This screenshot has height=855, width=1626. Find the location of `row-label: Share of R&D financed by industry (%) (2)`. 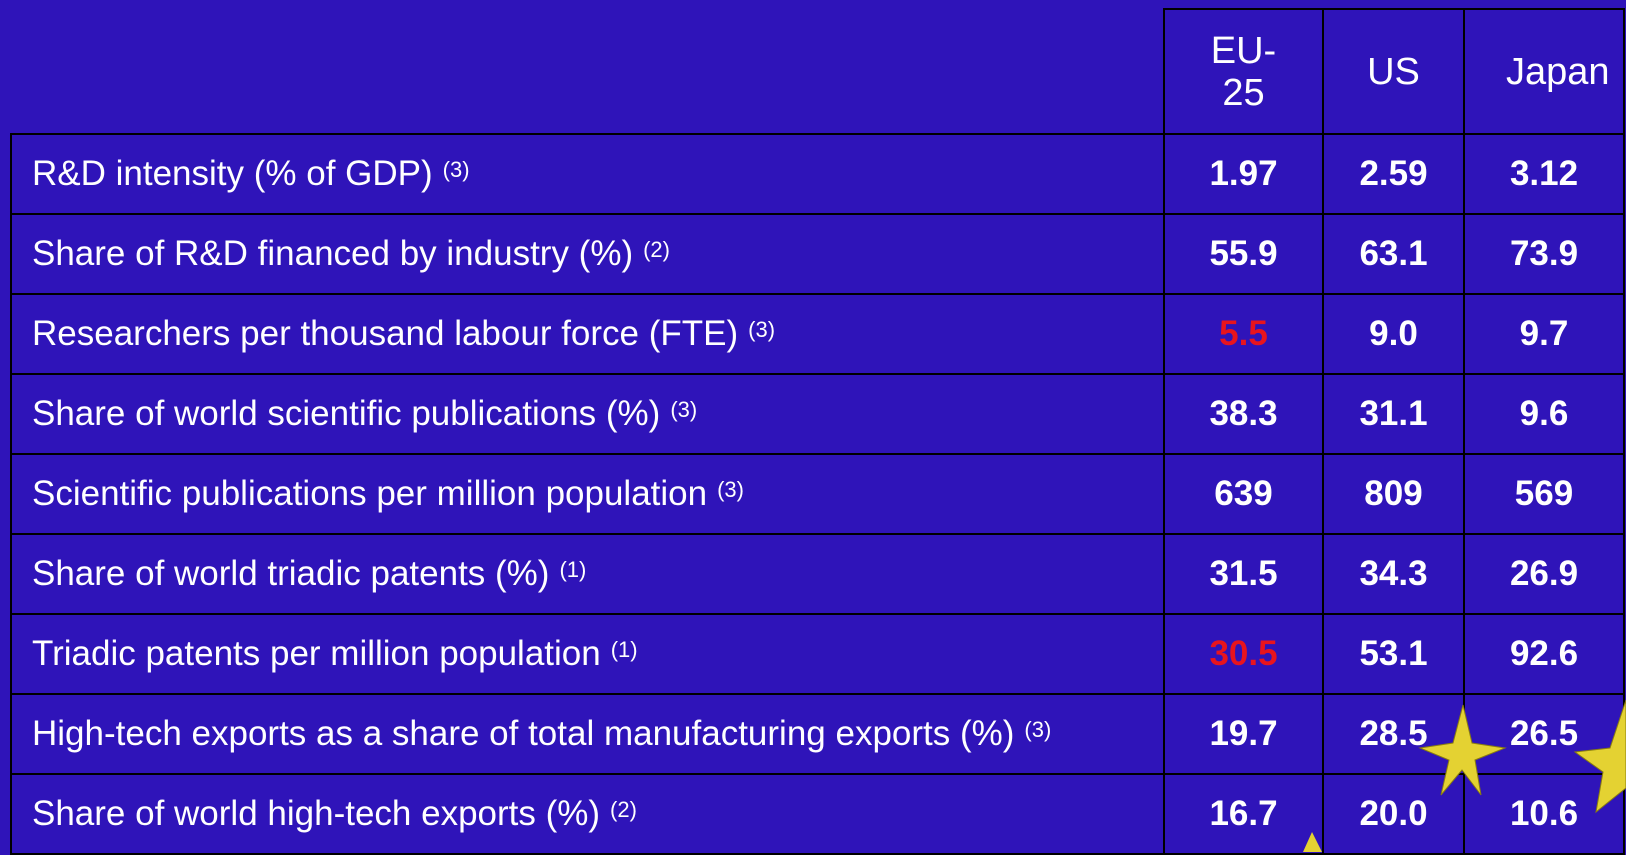

row-label: Share of R&D financed by industry (%) (2) is located at coordinates (587, 254).